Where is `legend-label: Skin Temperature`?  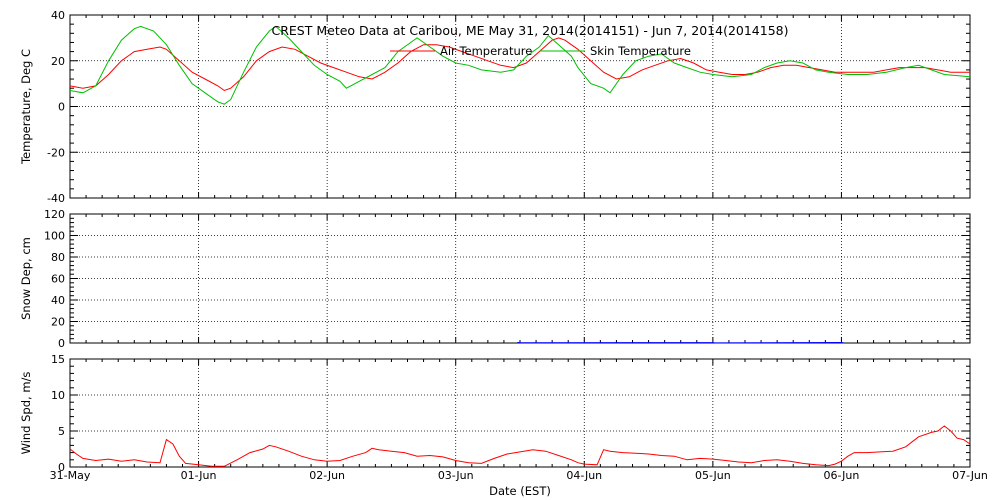 legend-label: Skin Temperature is located at coordinates (640, 51).